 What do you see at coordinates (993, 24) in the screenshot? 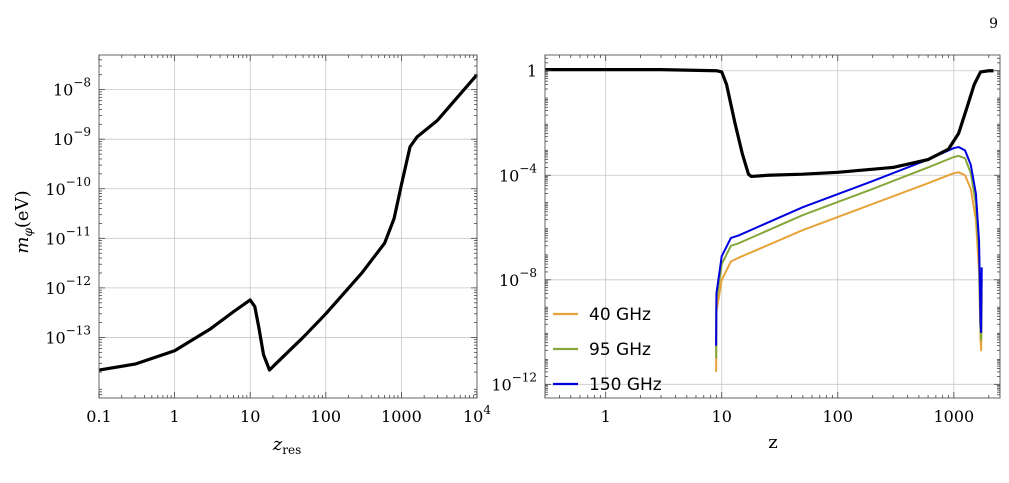
I see `page-number: 9` at bounding box center [993, 24].